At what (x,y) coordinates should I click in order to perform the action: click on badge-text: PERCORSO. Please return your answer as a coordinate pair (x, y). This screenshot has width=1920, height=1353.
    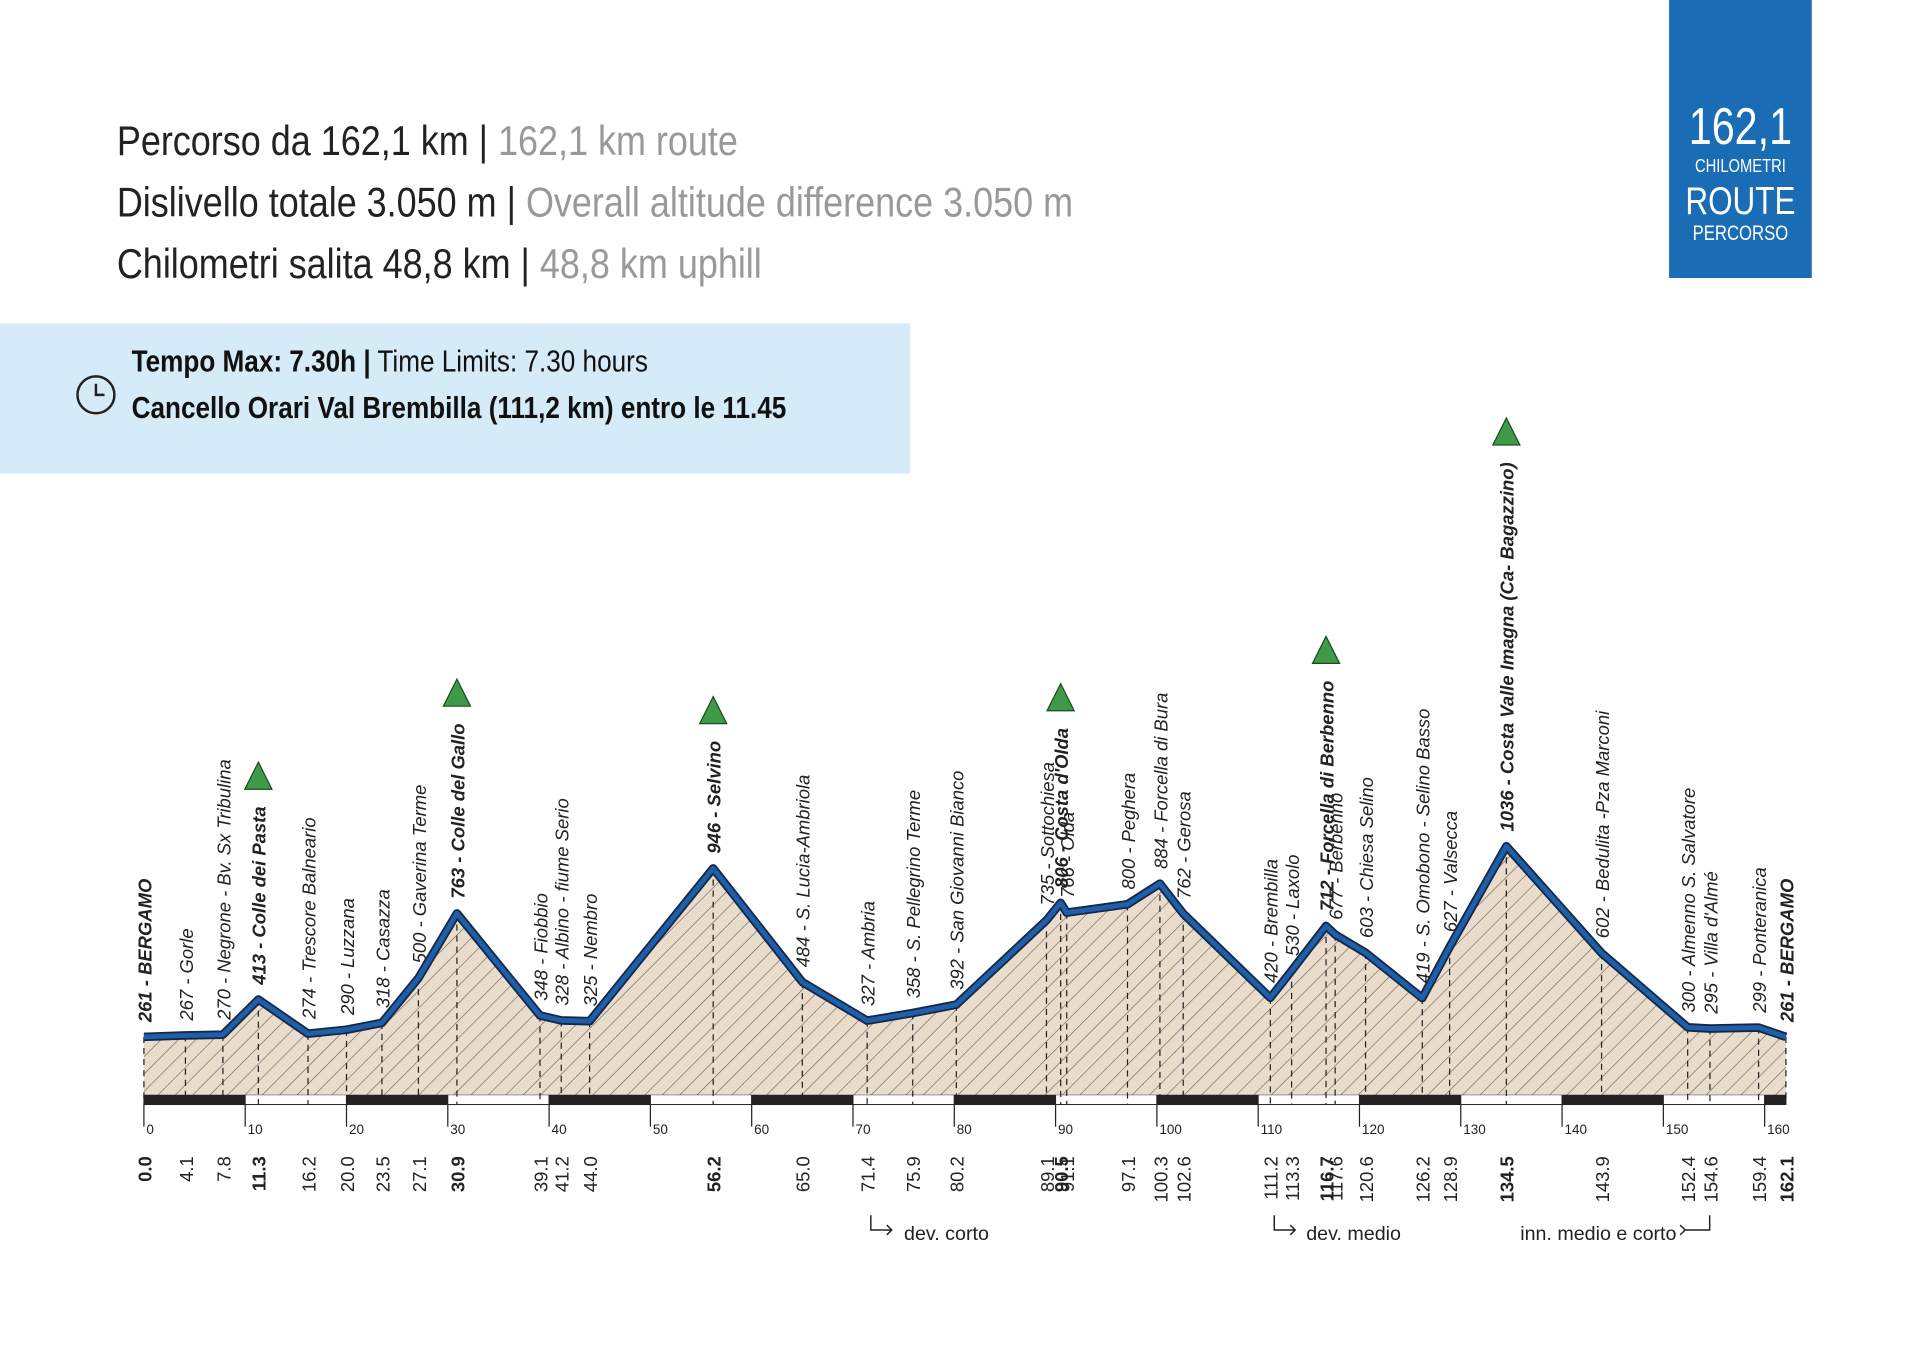
    Looking at the image, I should click on (1741, 233).